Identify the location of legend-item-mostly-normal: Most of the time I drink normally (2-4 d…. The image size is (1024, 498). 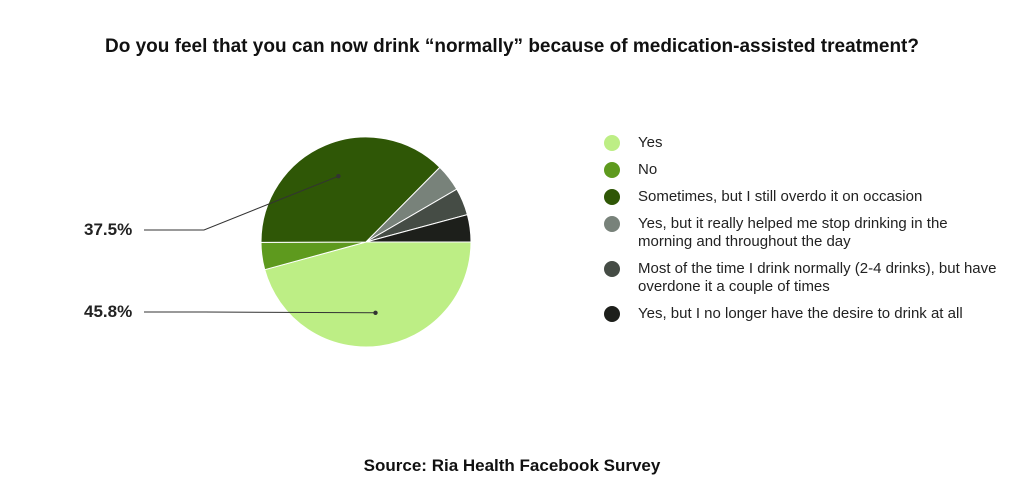
(804, 278).